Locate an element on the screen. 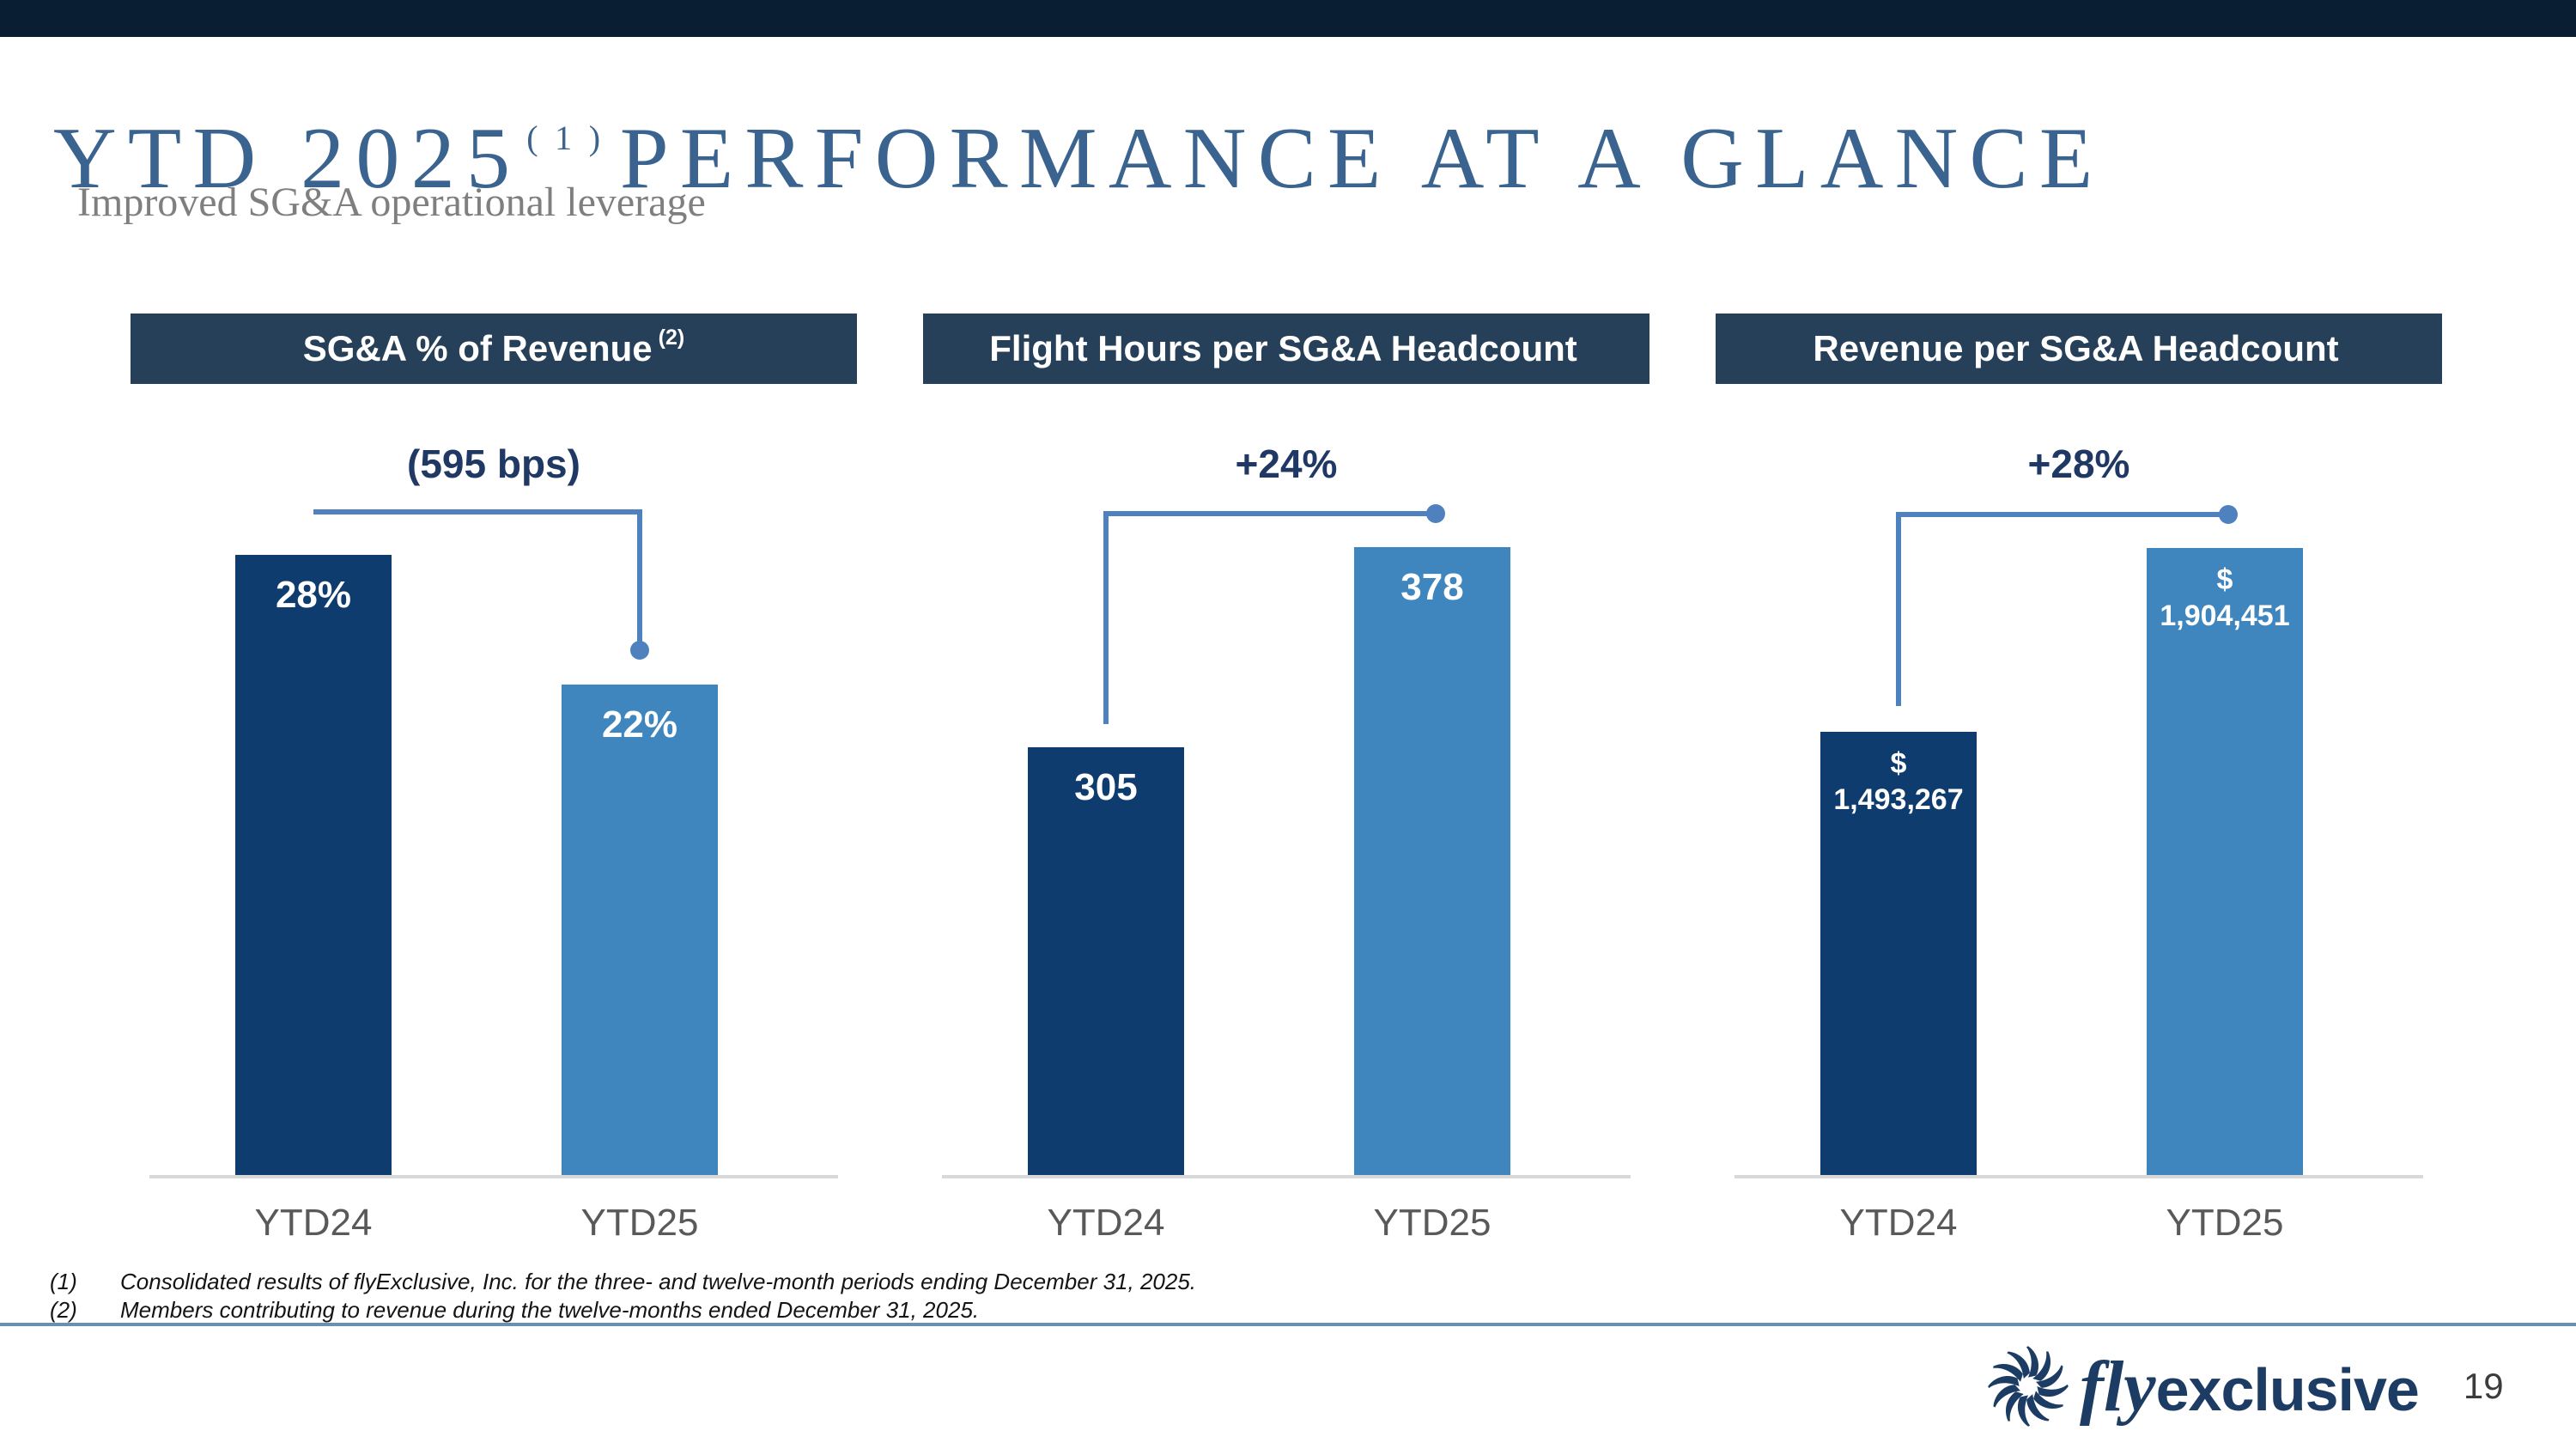 This screenshot has width=2576, height=1449. bar-ytd25: 22% is located at coordinates (640, 931).